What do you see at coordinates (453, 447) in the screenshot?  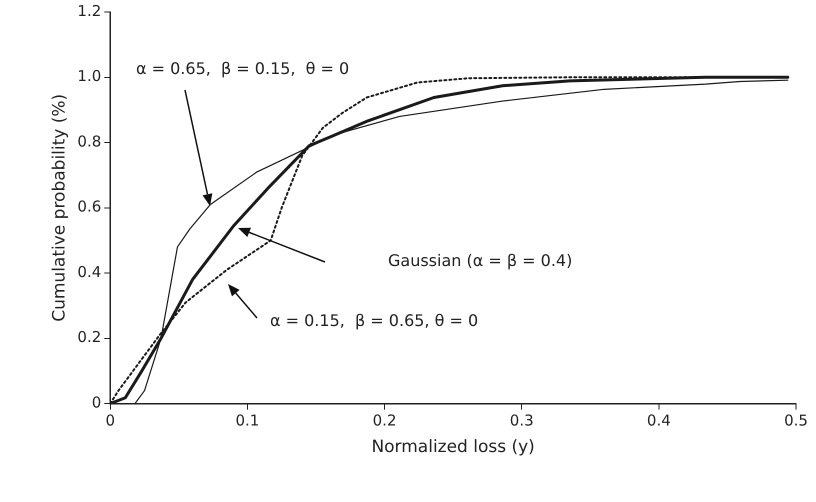 I see `x-axis-title: Normalized loss (y)` at bounding box center [453, 447].